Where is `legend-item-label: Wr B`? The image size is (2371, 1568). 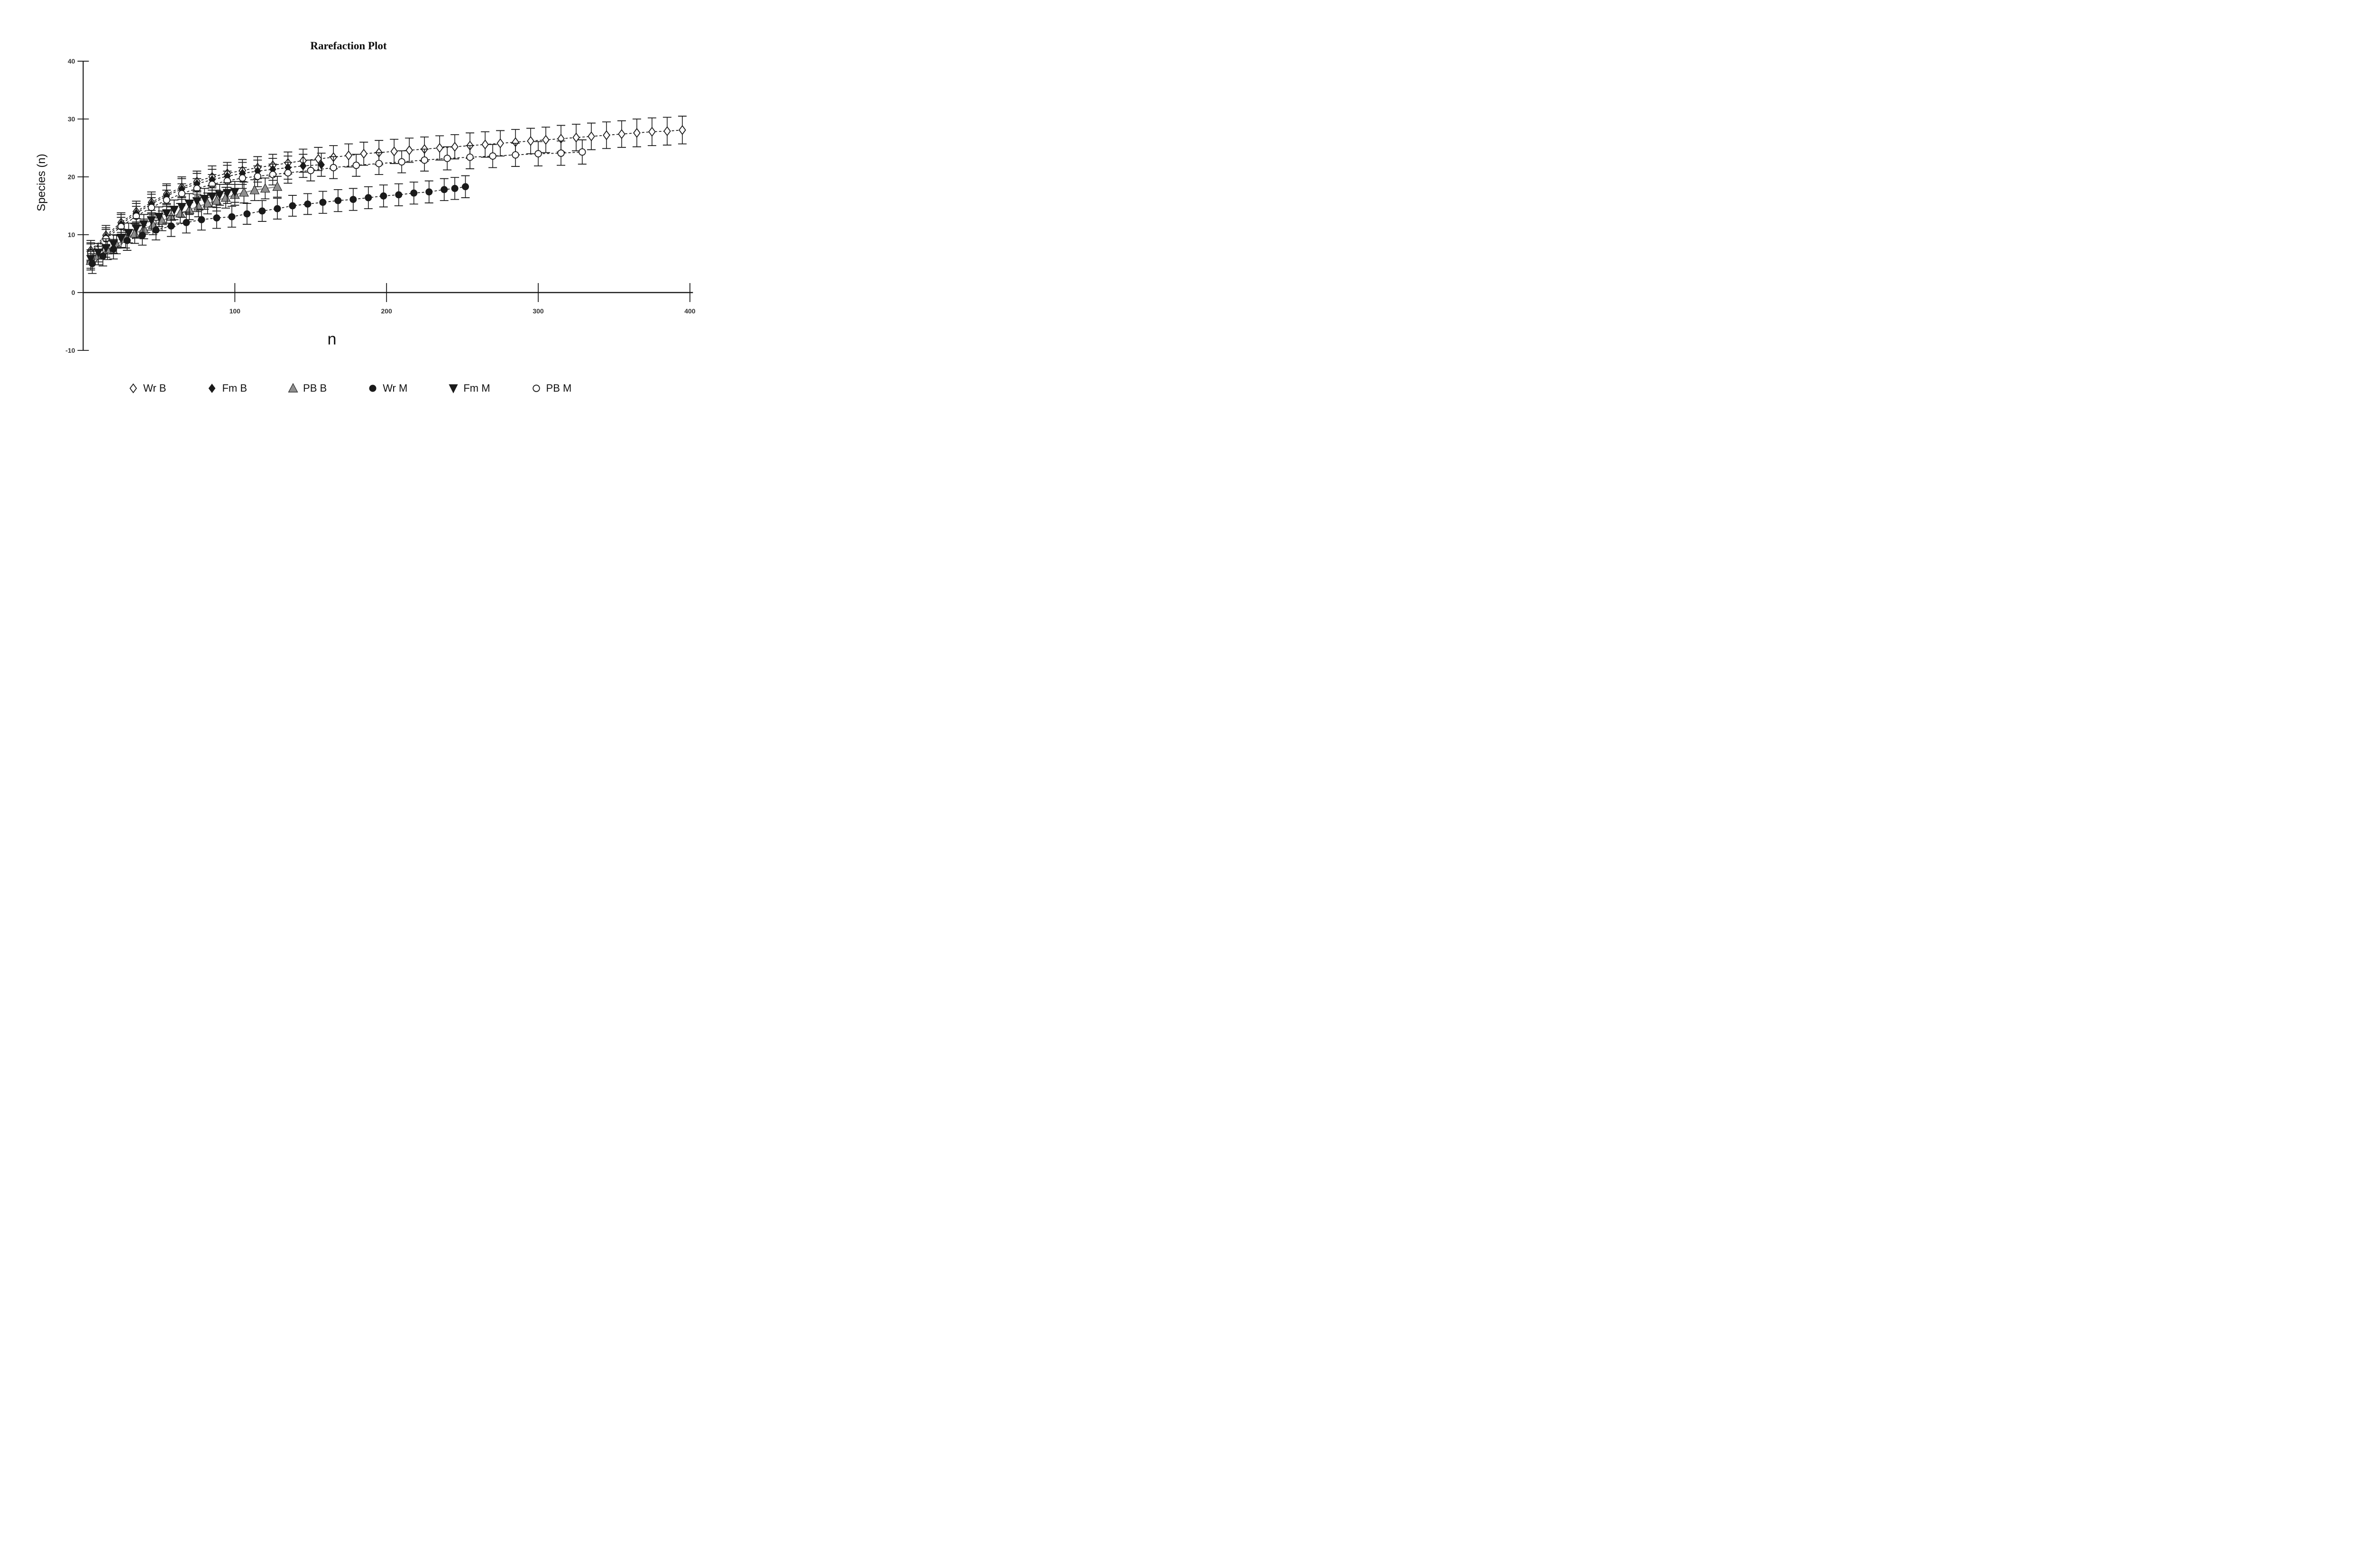 legend-item-label: Wr B is located at coordinates (154, 388).